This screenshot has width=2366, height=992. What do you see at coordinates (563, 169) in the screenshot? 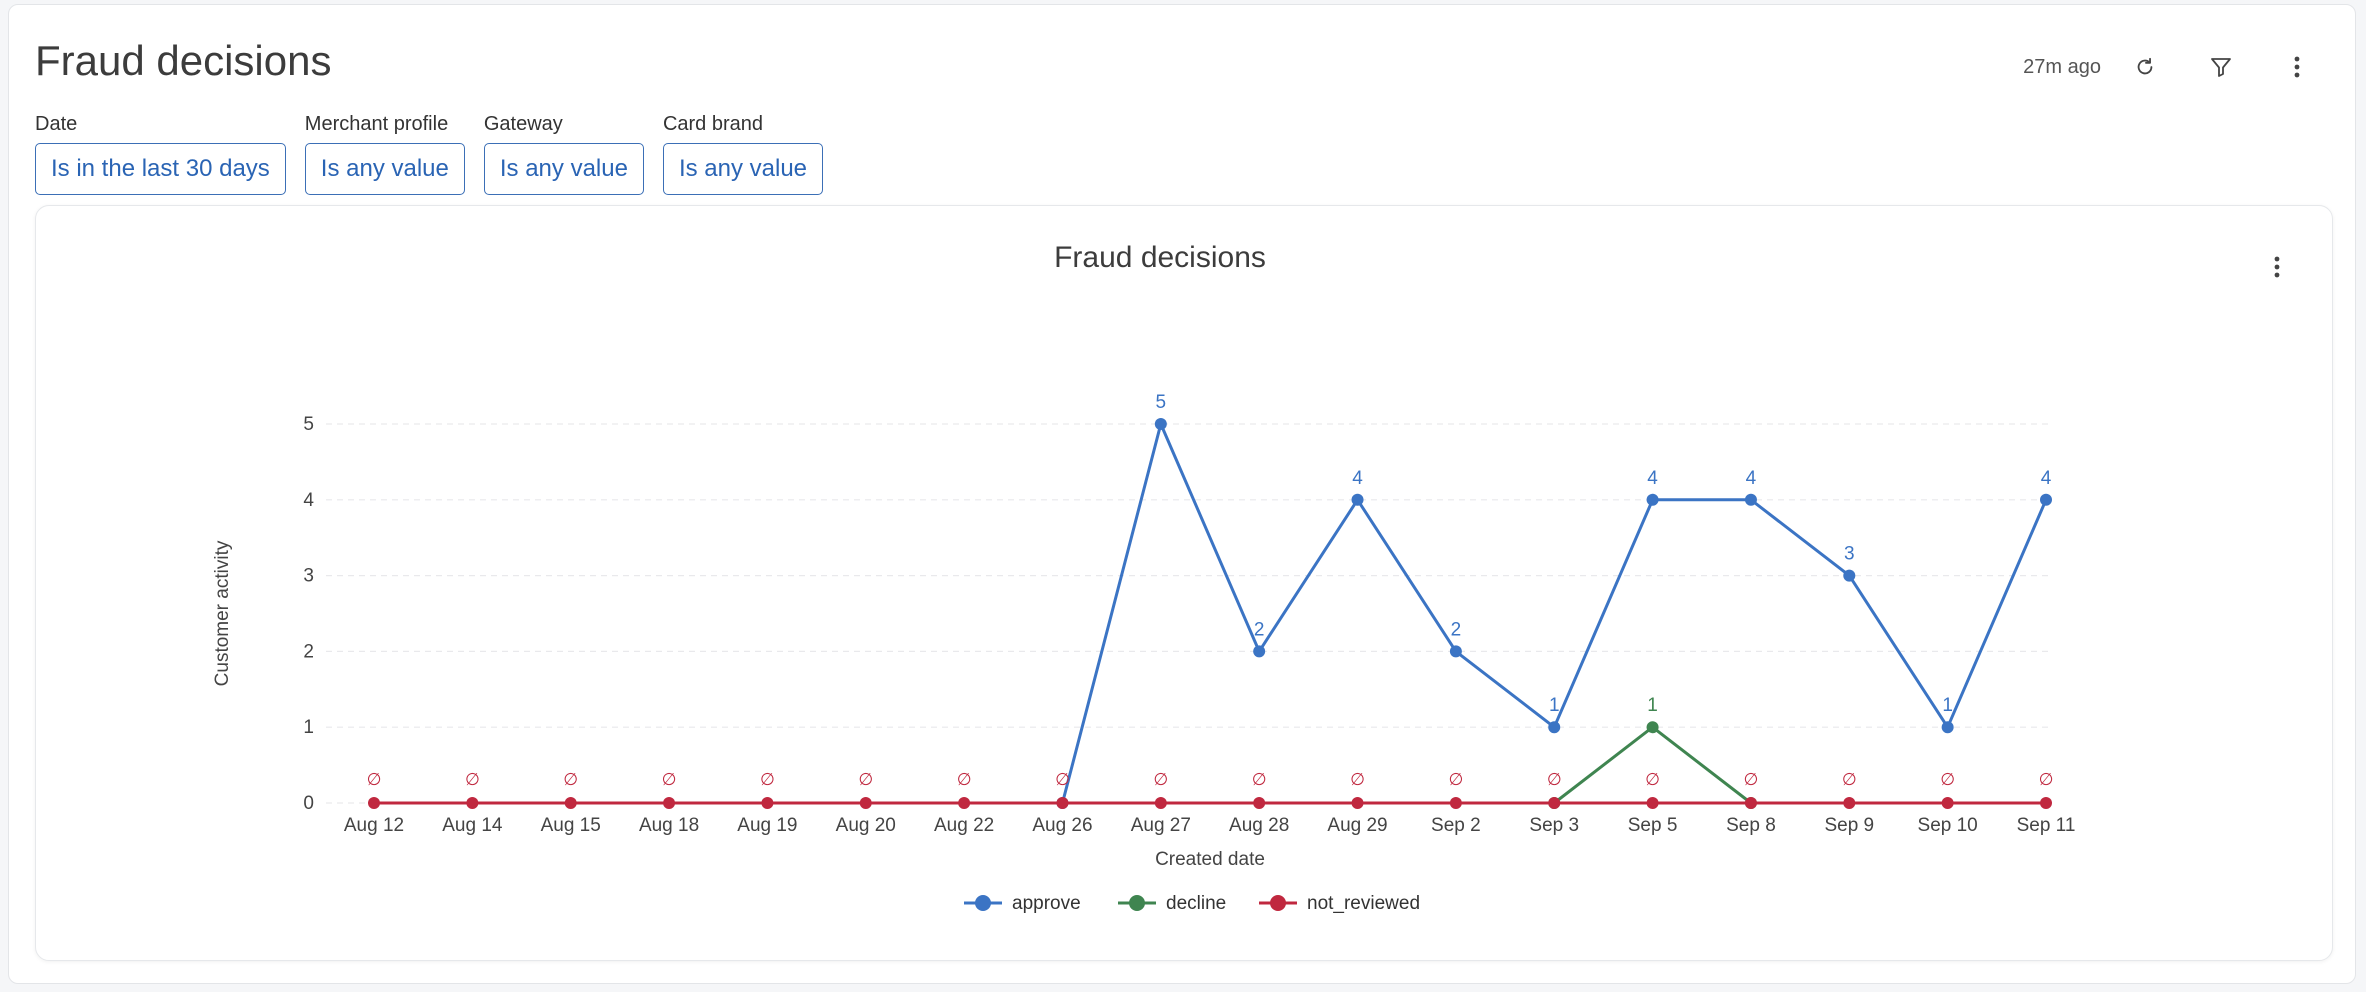
I see `filter-gateway-button: Is any value` at bounding box center [563, 169].